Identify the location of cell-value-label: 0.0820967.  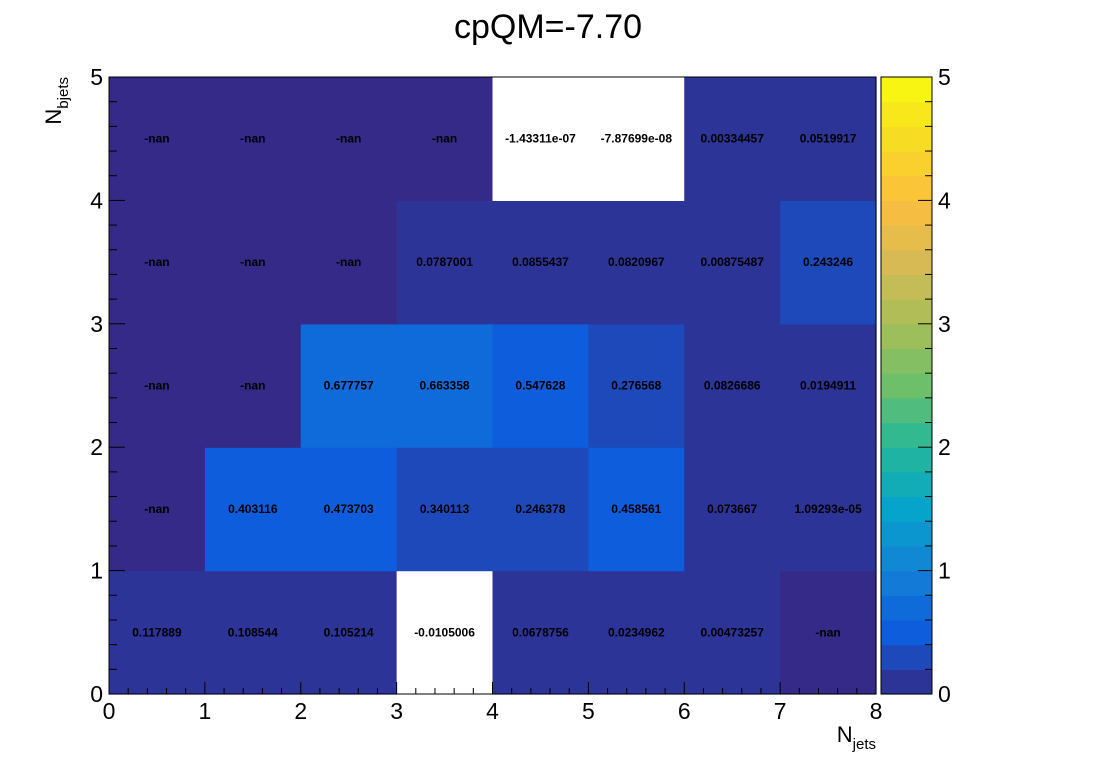
(636, 262).